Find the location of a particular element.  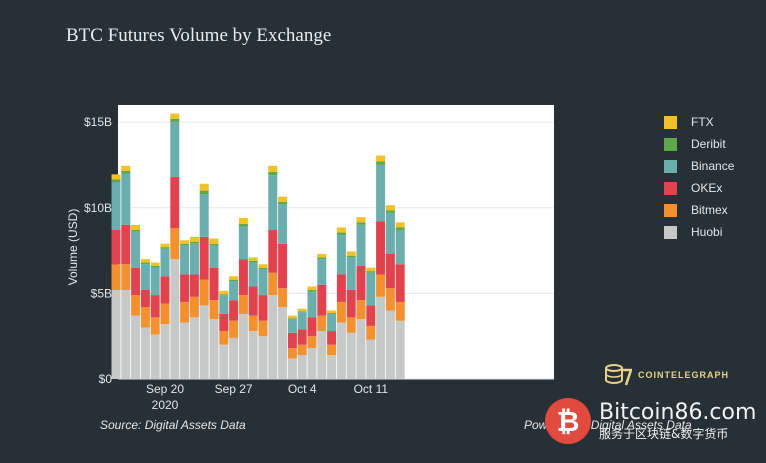

legend-item-binance: Binance is located at coordinates (699, 166).